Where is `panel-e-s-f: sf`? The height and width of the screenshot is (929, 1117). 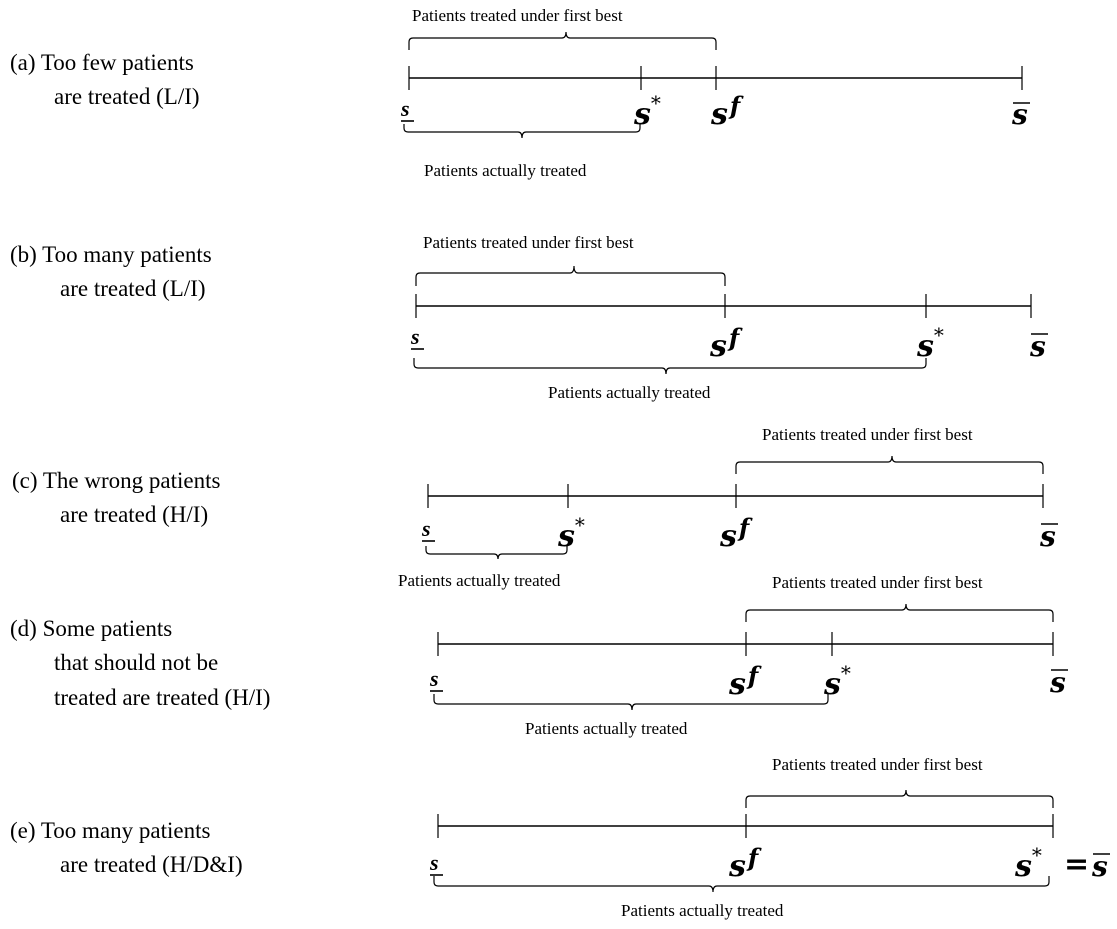 panel-e-s-f: sf is located at coordinates (745, 863).